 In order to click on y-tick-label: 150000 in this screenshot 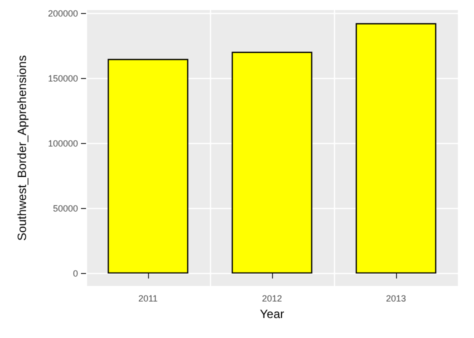, I will do `click(63, 78)`.